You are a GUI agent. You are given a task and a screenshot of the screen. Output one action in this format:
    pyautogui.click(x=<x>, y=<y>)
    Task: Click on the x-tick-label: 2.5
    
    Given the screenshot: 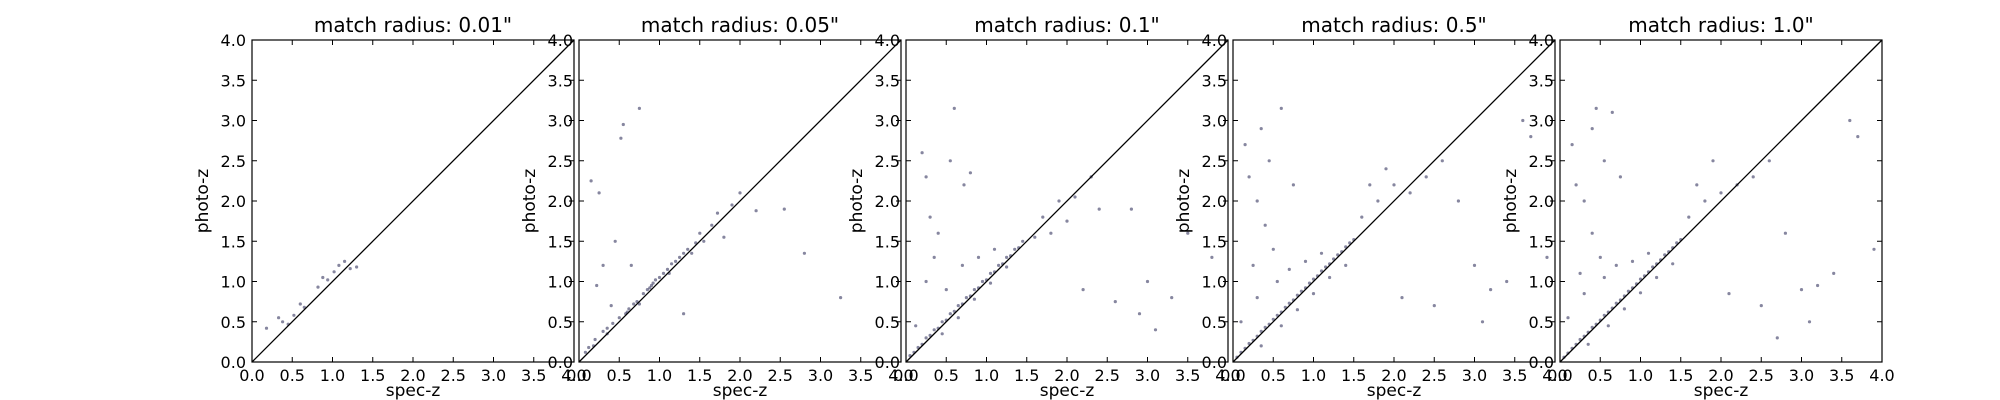 What is the action you would take?
    pyautogui.click(x=780, y=375)
    